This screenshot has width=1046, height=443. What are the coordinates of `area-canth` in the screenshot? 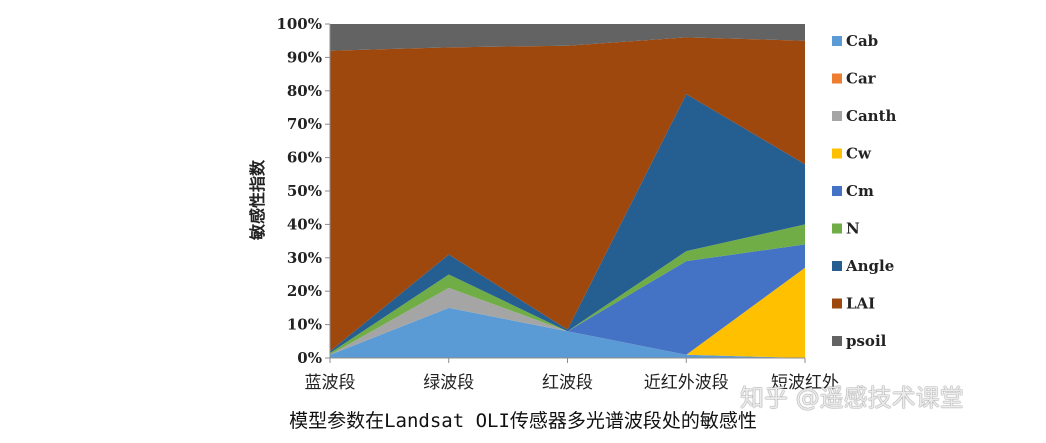 It's located at (567, 322).